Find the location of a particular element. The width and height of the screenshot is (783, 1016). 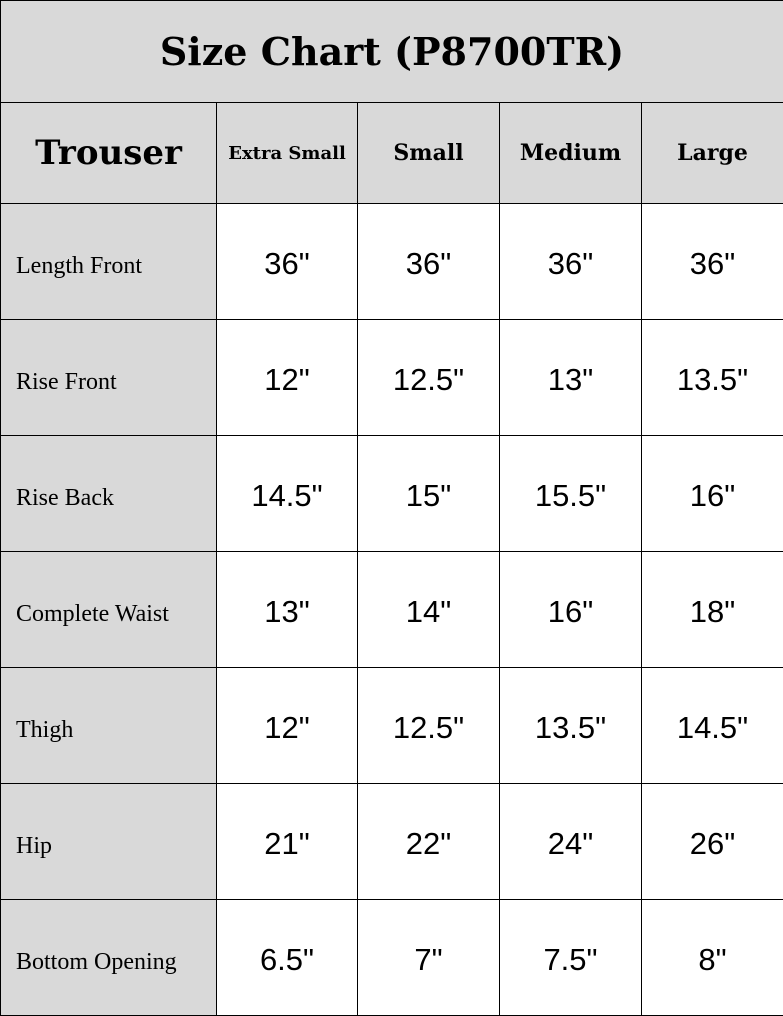

measurement-cell: 15" is located at coordinates (429, 494).